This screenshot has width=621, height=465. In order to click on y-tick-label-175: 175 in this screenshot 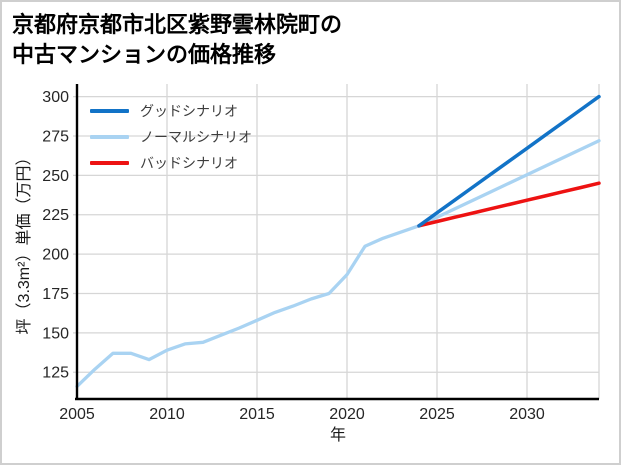, I will do `click(55, 294)`.